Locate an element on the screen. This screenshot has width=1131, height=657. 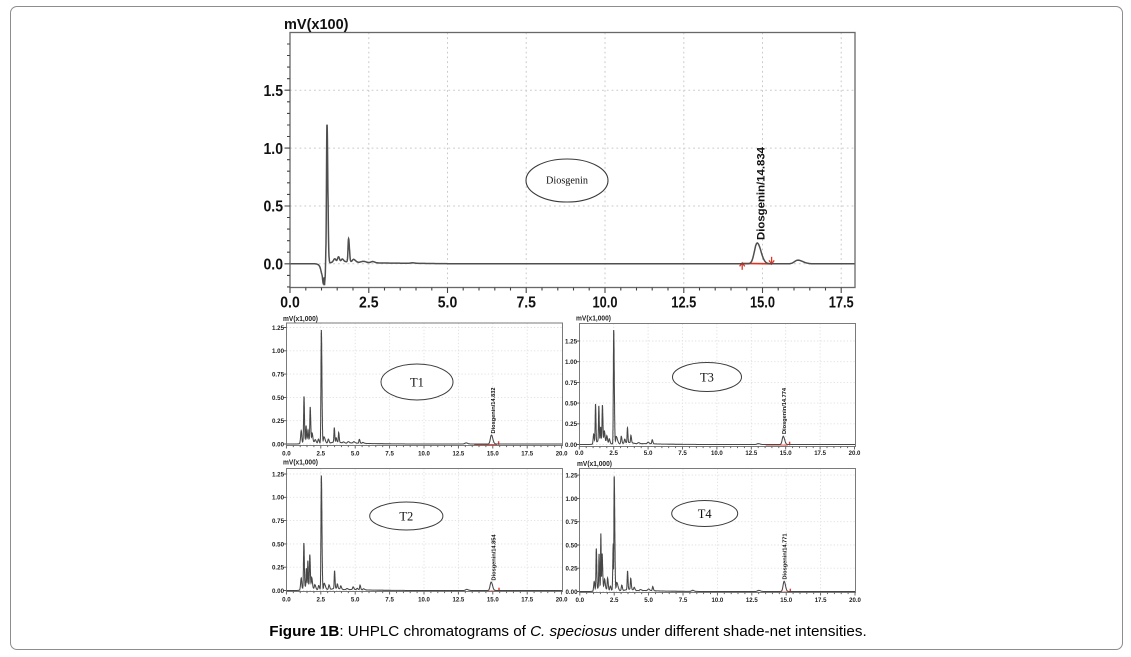
svg-text: Diosgenin/14.834 is located at coordinates (762, 193).